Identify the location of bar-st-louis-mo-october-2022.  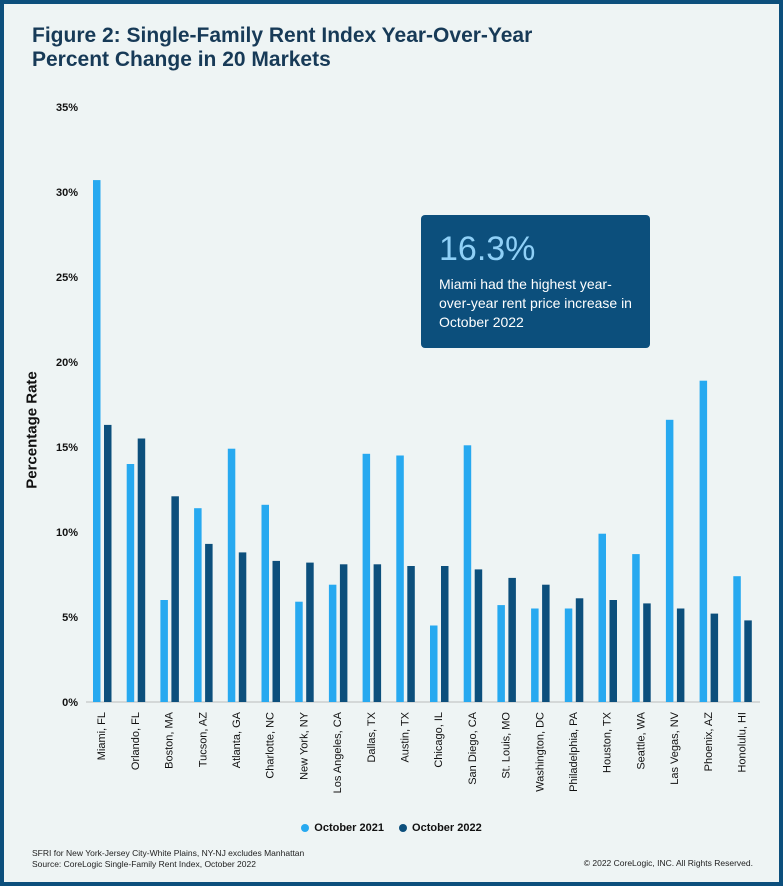
(512, 639).